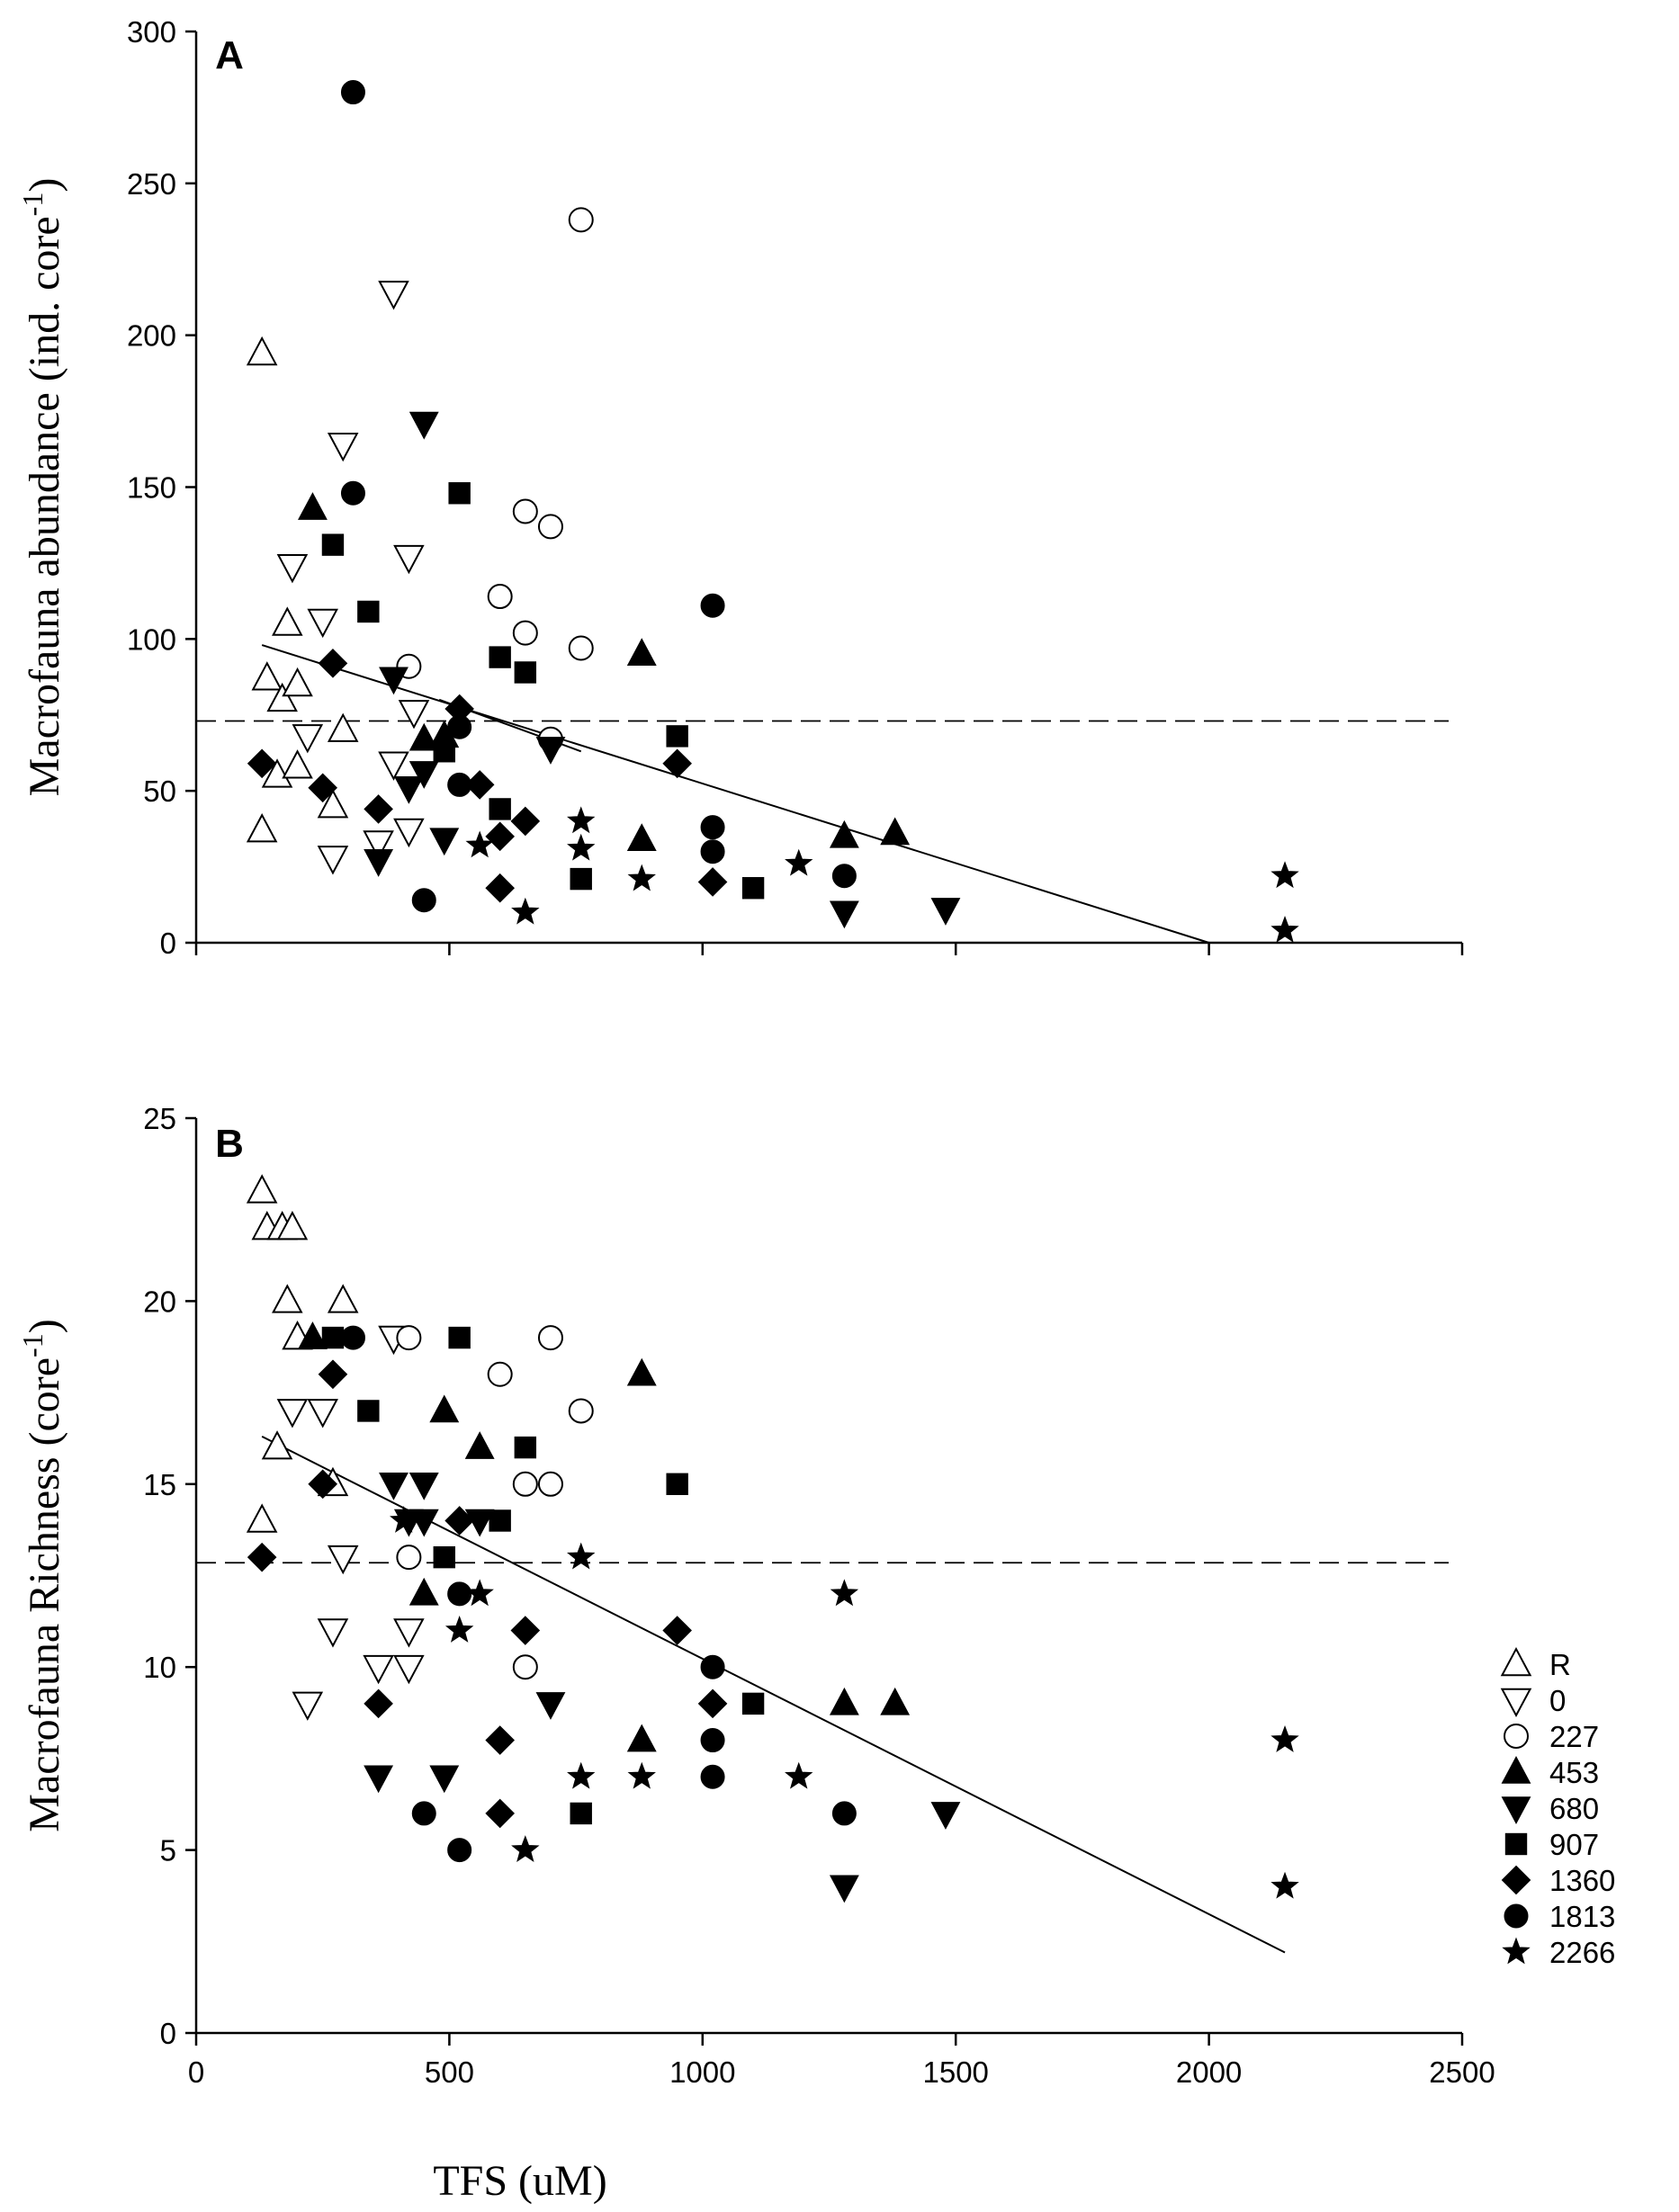  Describe the element at coordinates (229, 1144) in the screenshot. I see `panel-letter: B` at that location.